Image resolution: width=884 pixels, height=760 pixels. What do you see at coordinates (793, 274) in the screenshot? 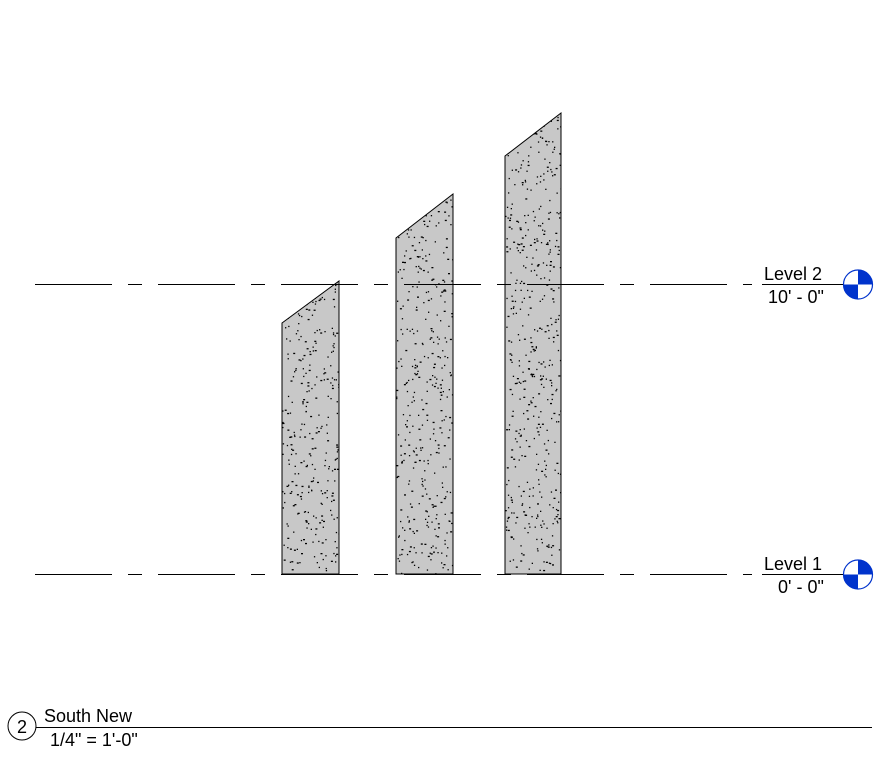
I see `level-2-name: Level 2` at bounding box center [793, 274].